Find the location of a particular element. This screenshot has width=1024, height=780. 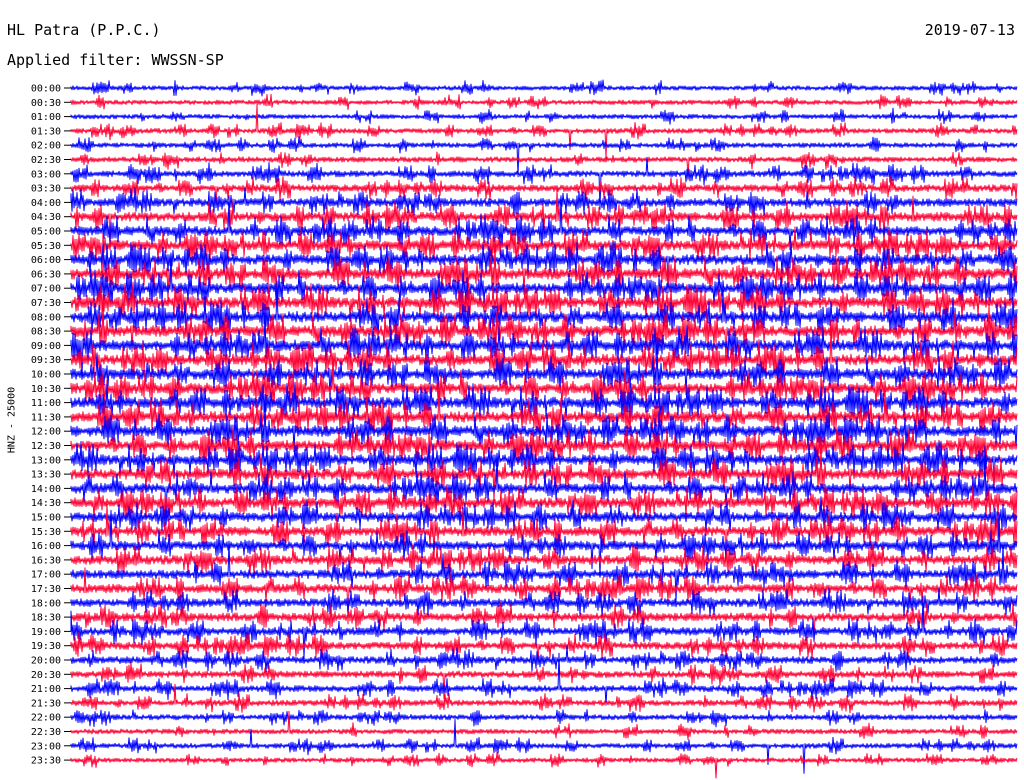

time-label: 00:30 is located at coordinates (46, 103).